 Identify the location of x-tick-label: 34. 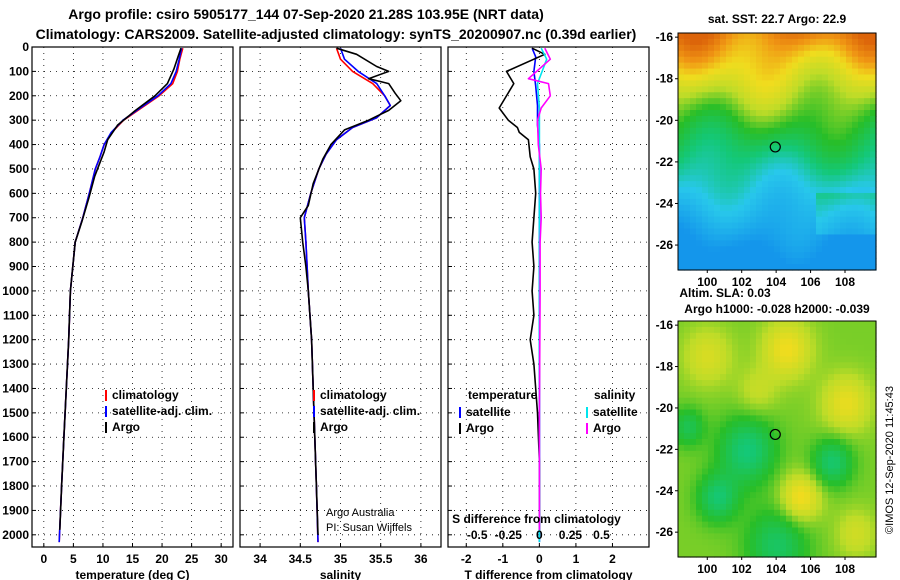
(260, 559).